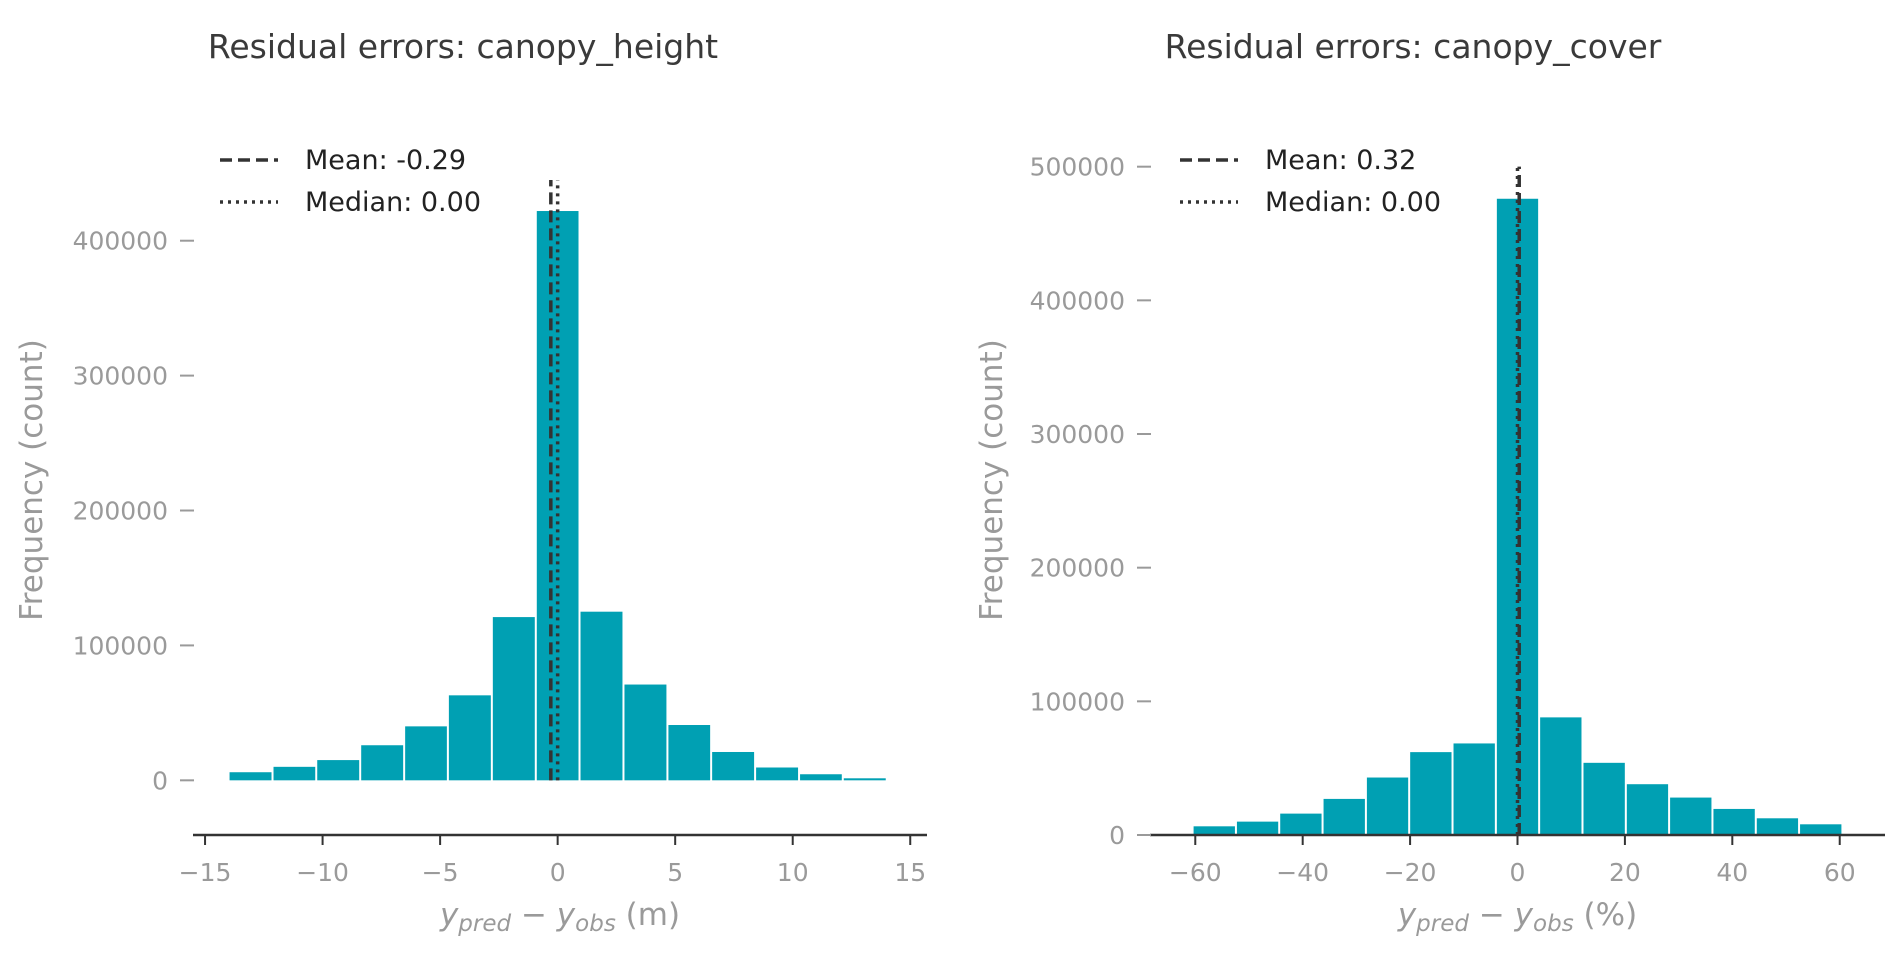 The height and width of the screenshot is (974, 1894). What do you see at coordinates (1310, 181) in the screenshot?
I see `legend: Mean: 0.32 Median: 0.00` at bounding box center [1310, 181].